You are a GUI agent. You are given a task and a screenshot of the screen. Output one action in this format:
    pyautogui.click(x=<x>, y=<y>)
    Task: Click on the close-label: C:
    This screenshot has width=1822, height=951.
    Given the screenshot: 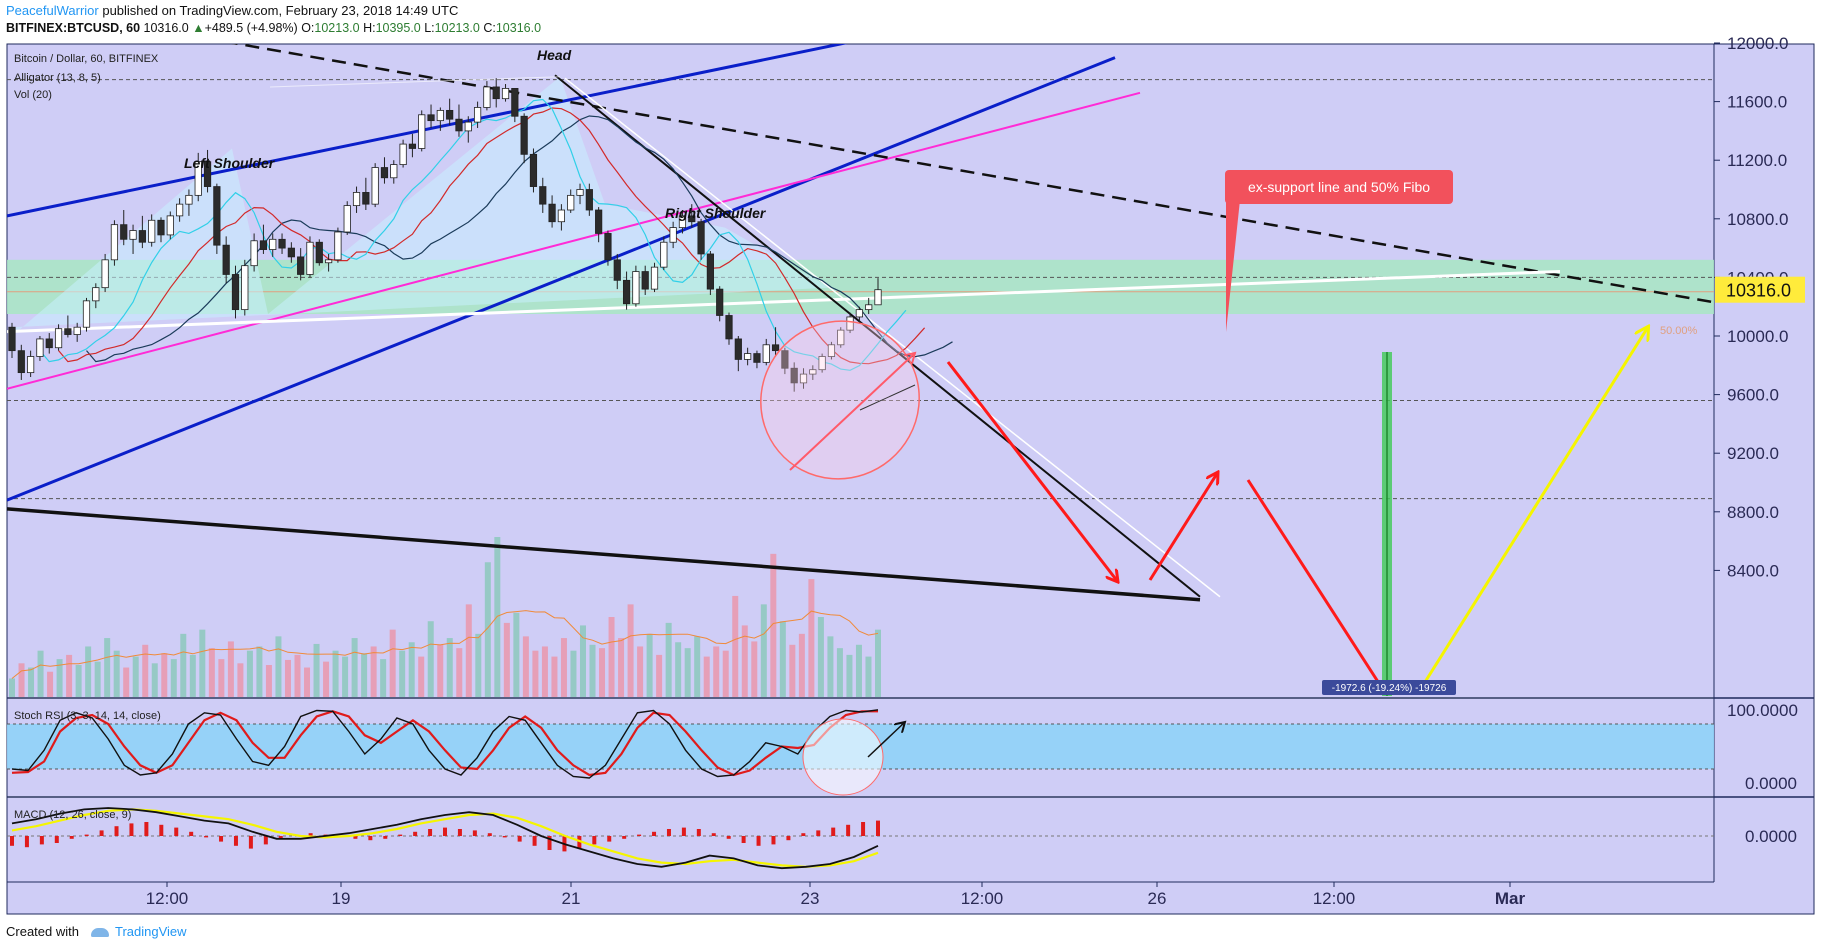 What is the action you would take?
    pyautogui.click(x=489, y=28)
    